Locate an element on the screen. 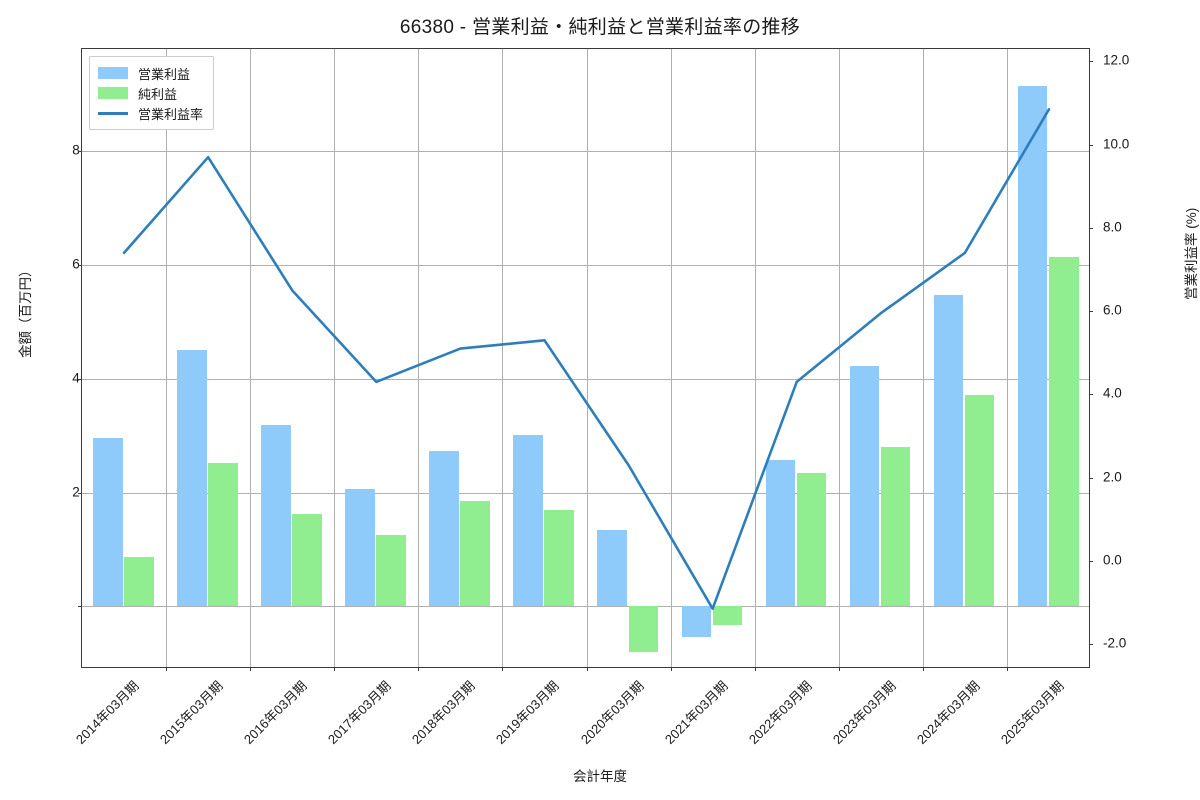 The height and width of the screenshot is (800, 1200). x-axis-tick-label: 2014年03月期 is located at coordinates (107, 712).